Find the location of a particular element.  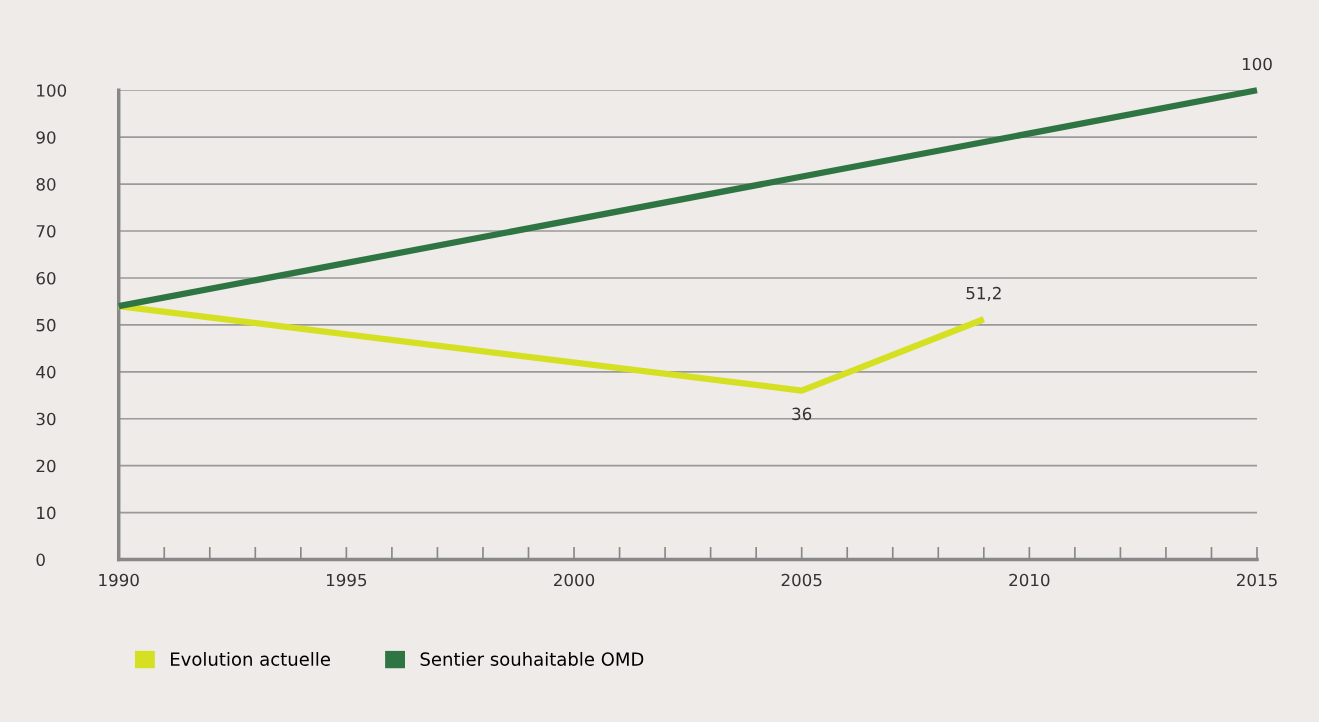

data-label: 36 is located at coordinates (802, 414).